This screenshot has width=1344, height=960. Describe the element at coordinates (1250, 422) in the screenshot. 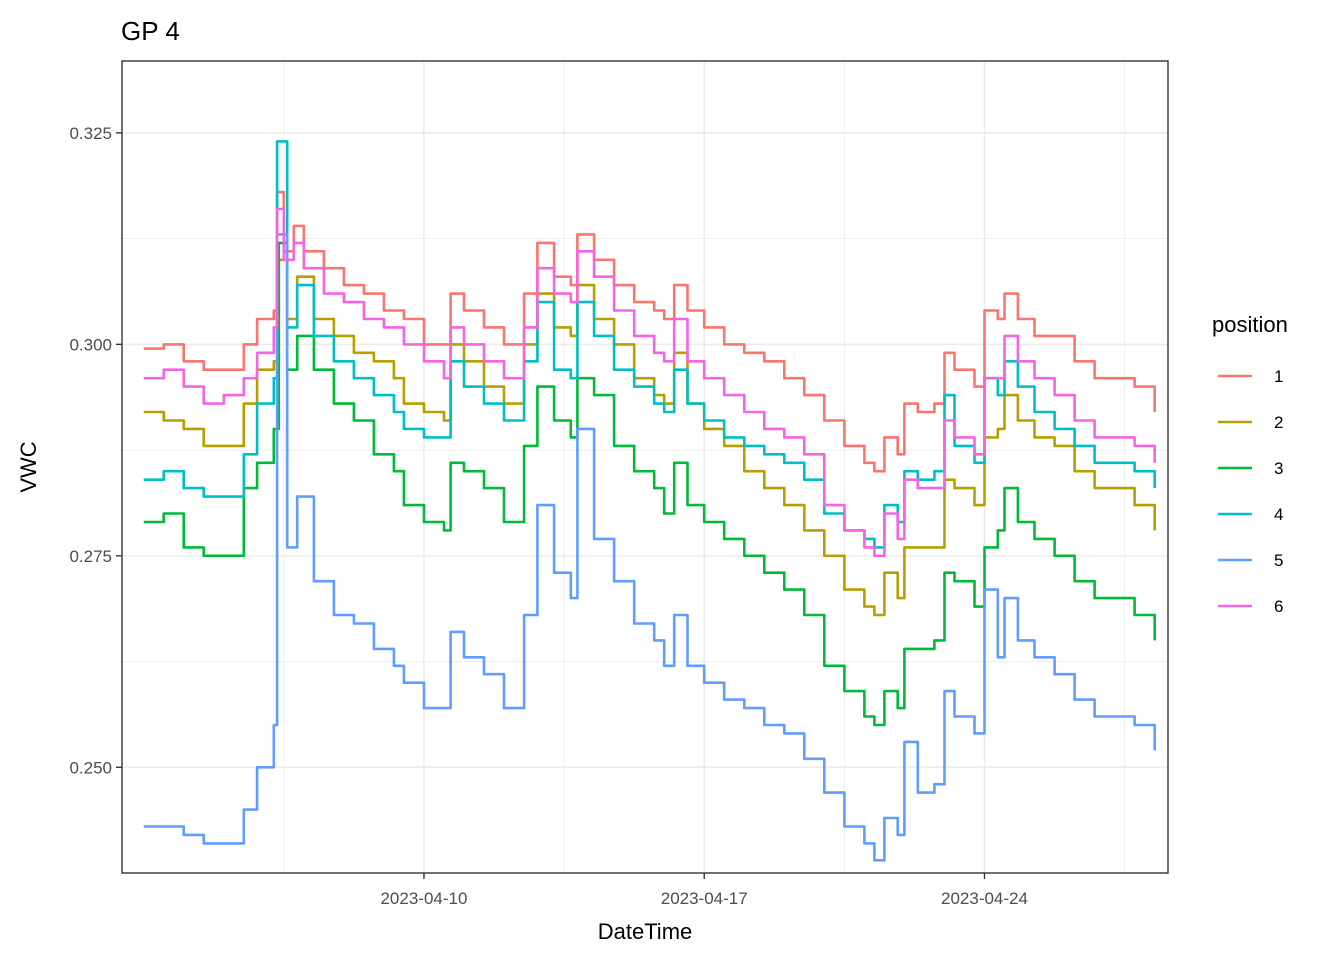

I see `legend-item-2: 2` at that location.